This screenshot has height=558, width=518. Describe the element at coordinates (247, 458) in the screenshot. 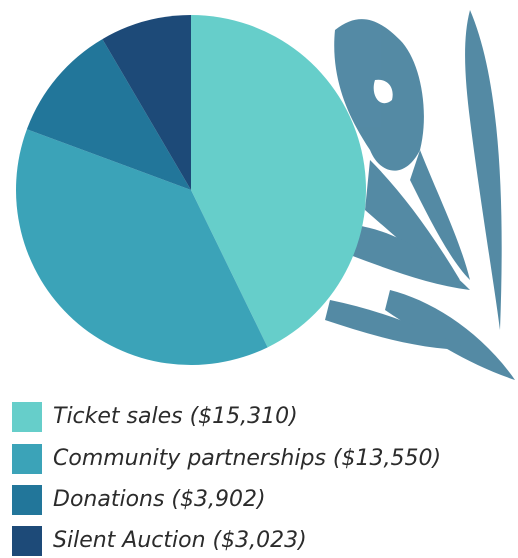

I see `legend-label: Community partnerships ($13,550)` at that location.